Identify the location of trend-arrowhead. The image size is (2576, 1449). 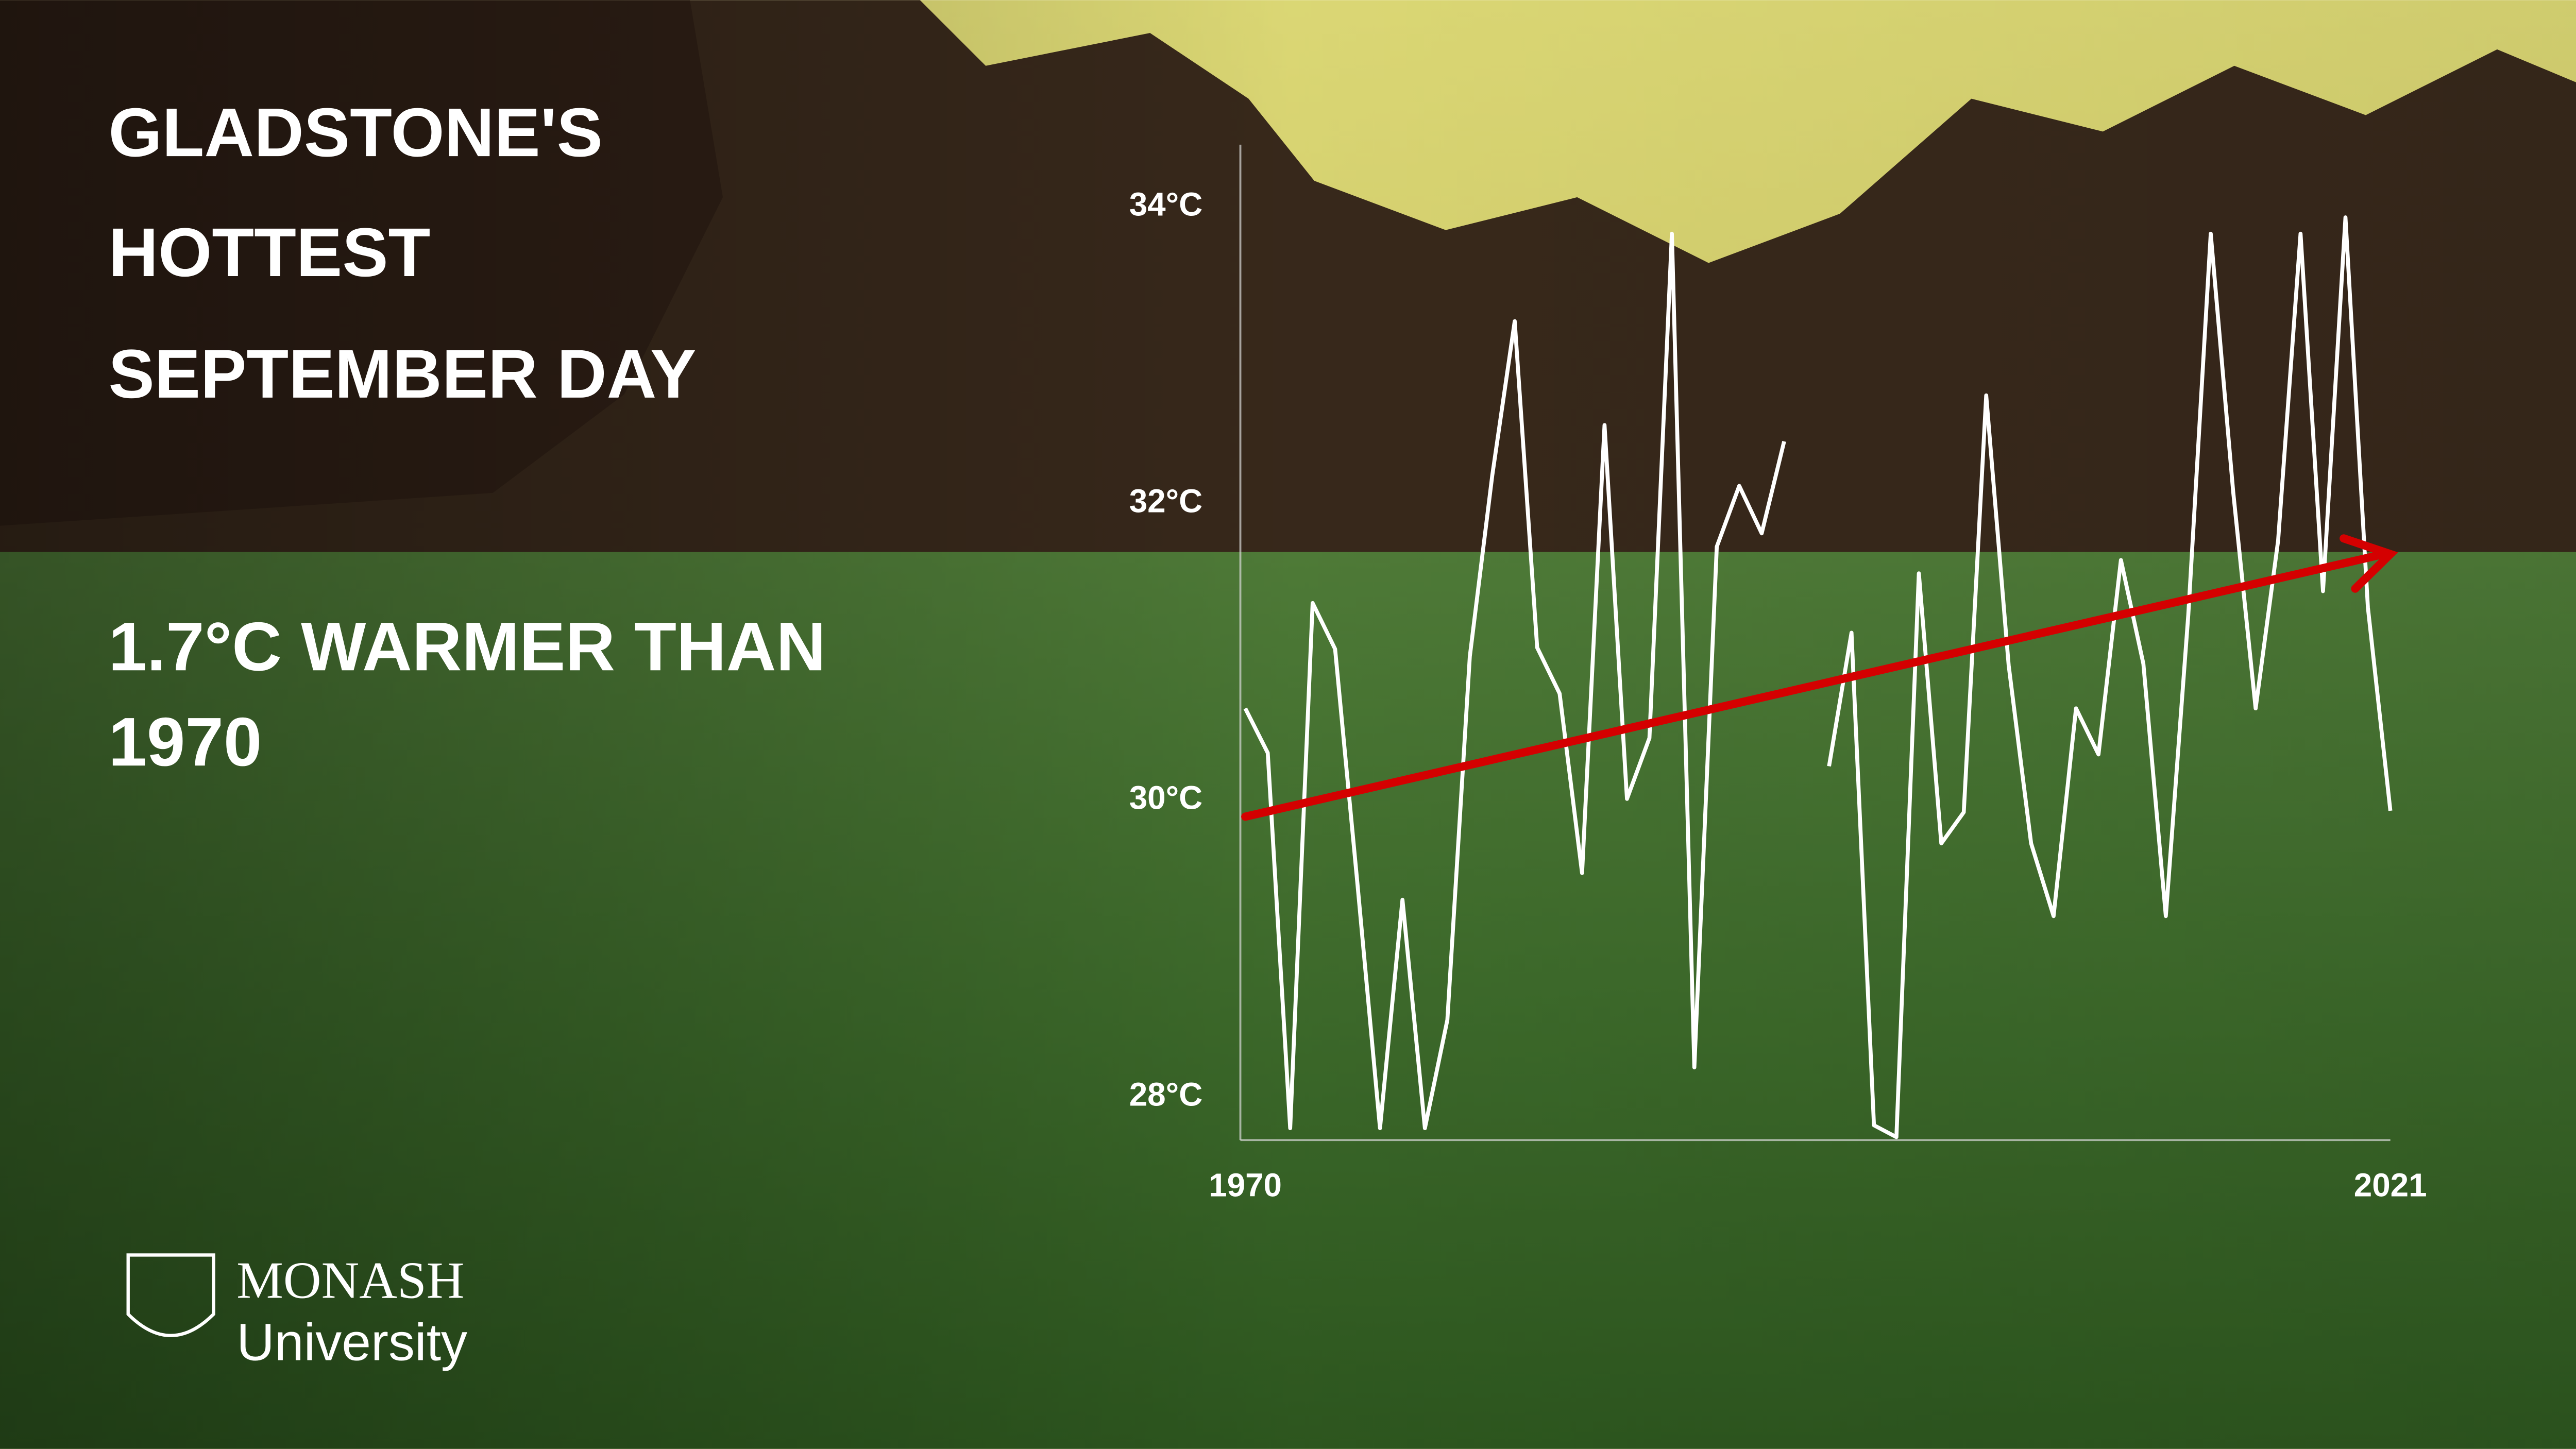
(2369, 564).